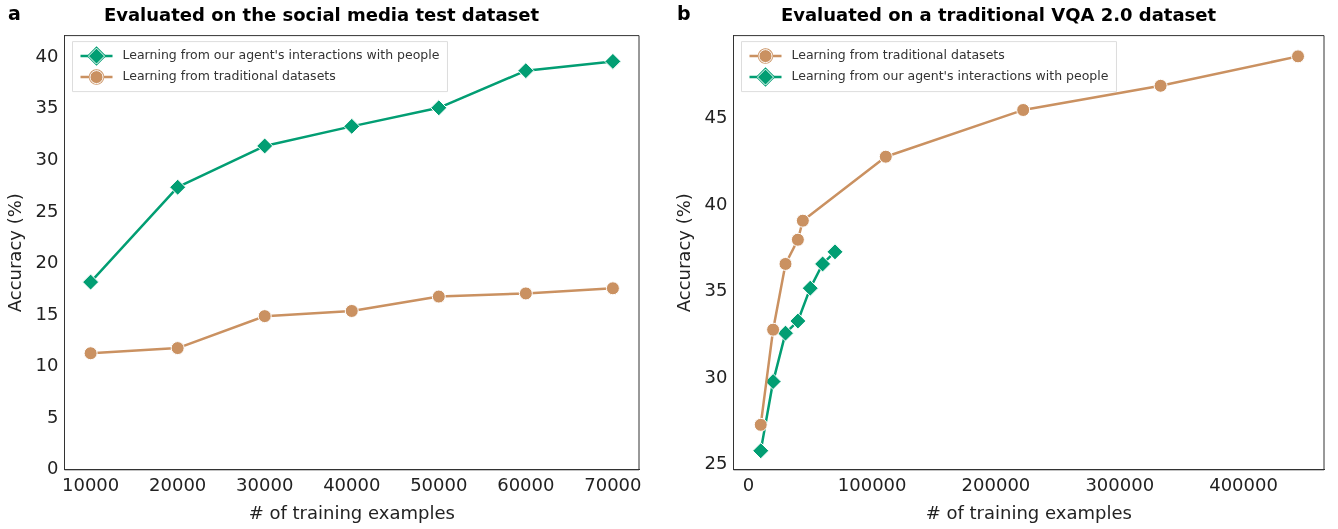 This screenshot has width=1338, height=529. What do you see at coordinates (47, 313) in the screenshot?
I see `y-tick-label: 15` at bounding box center [47, 313].